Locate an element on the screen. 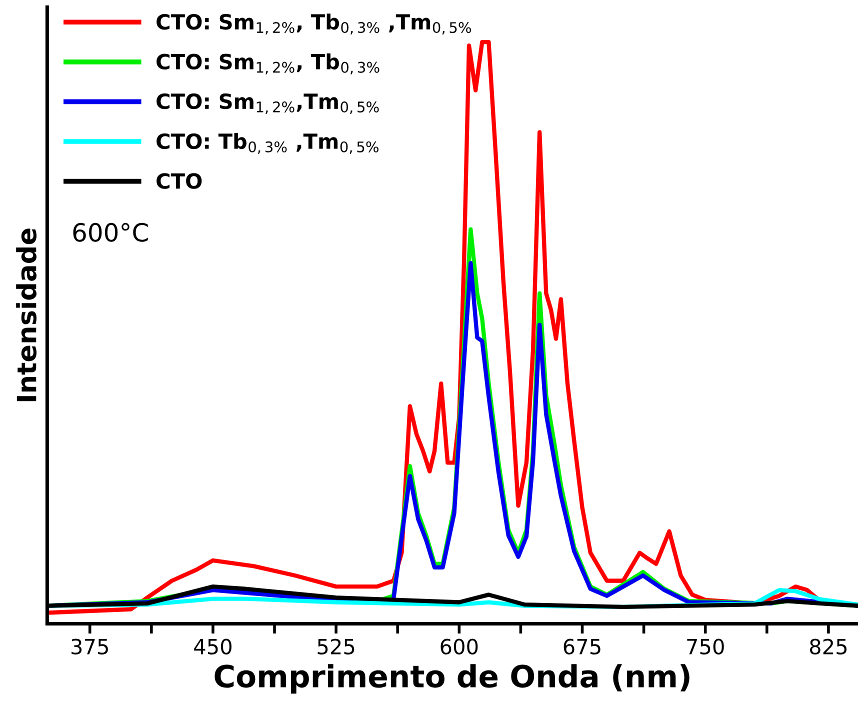  x-tick-label: 750 is located at coordinates (705, 646).